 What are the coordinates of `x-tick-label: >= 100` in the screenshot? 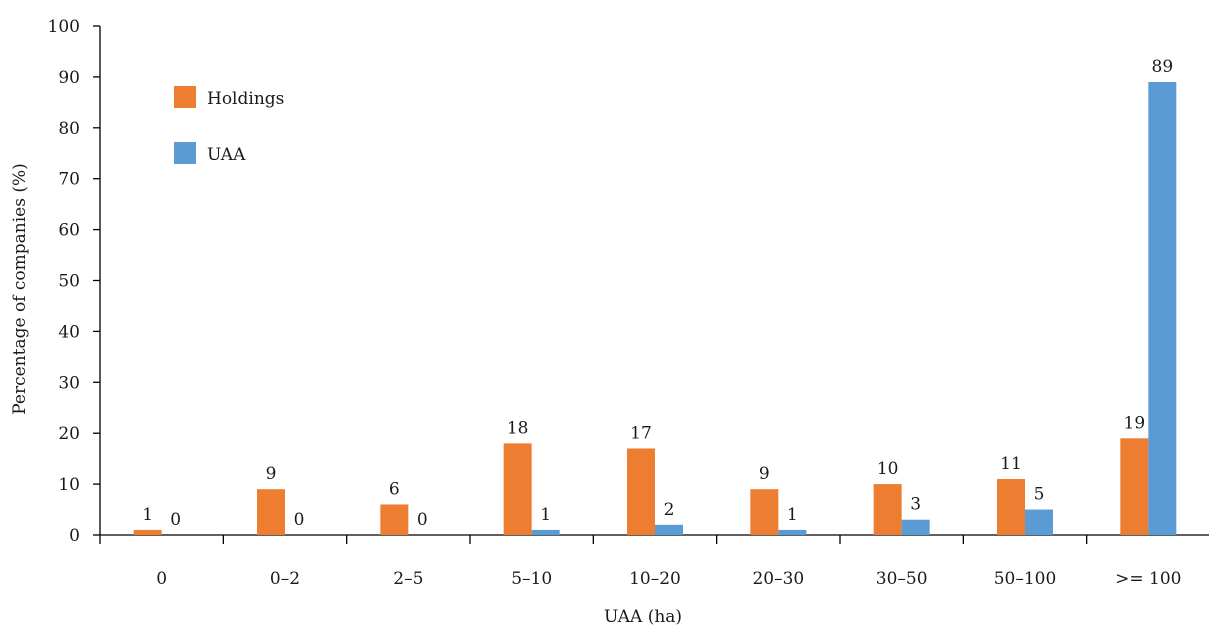 It's located at (1148, 579).